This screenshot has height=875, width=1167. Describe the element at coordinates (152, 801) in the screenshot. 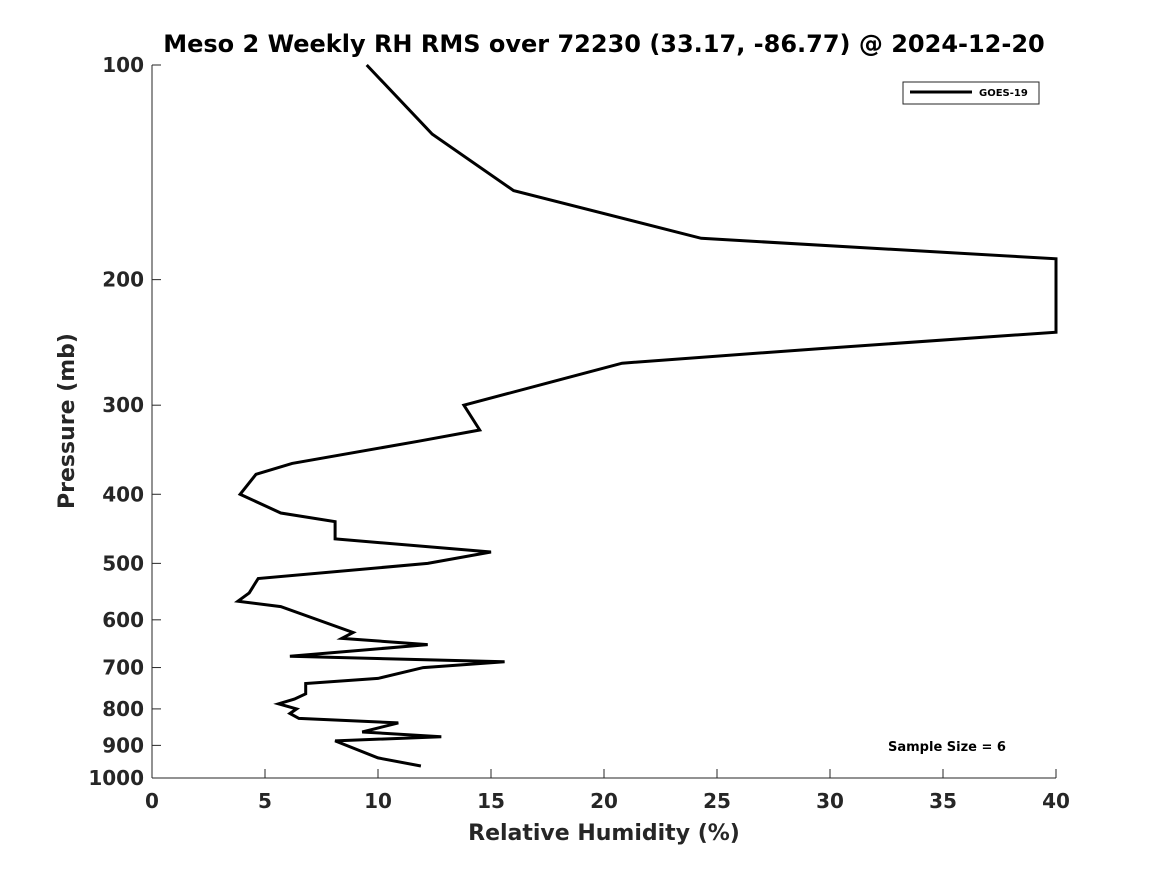

I see `x-tick-label: 0` at that location.